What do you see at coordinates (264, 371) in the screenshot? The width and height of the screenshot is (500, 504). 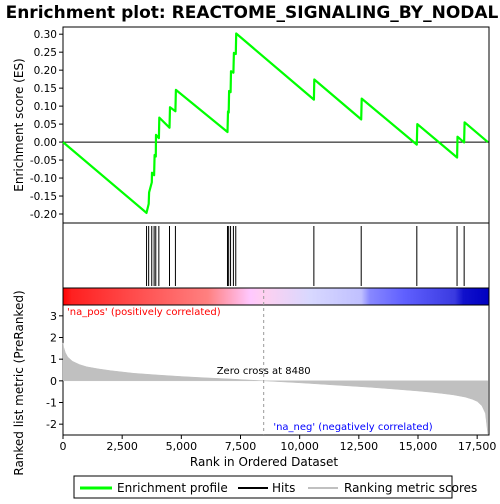 I see `zero-cross-label: Zero cross at 8480` at bounding box center [264, 371].